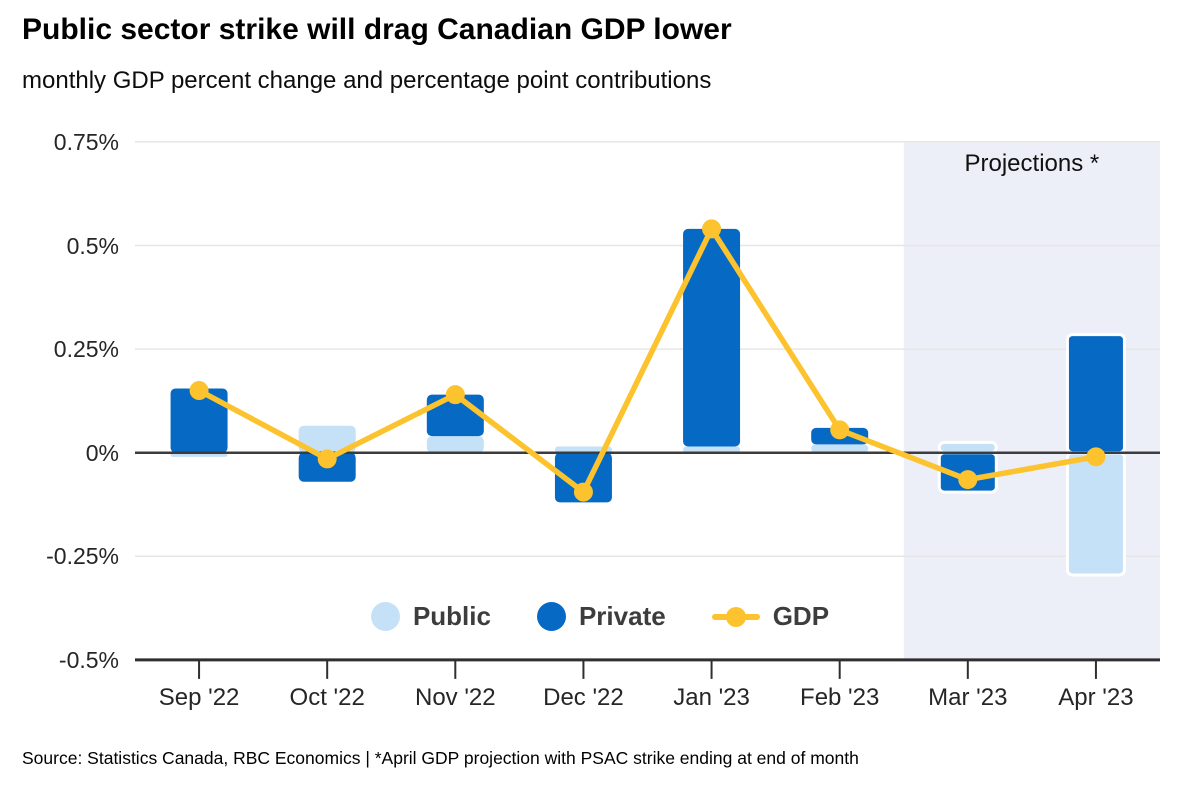 Image resolution: width=1200 pixels, height=800 pixels. Describe the element at coordinates (102, 452) in the screenshot. I see `y-axis-label: 0%` at that location.